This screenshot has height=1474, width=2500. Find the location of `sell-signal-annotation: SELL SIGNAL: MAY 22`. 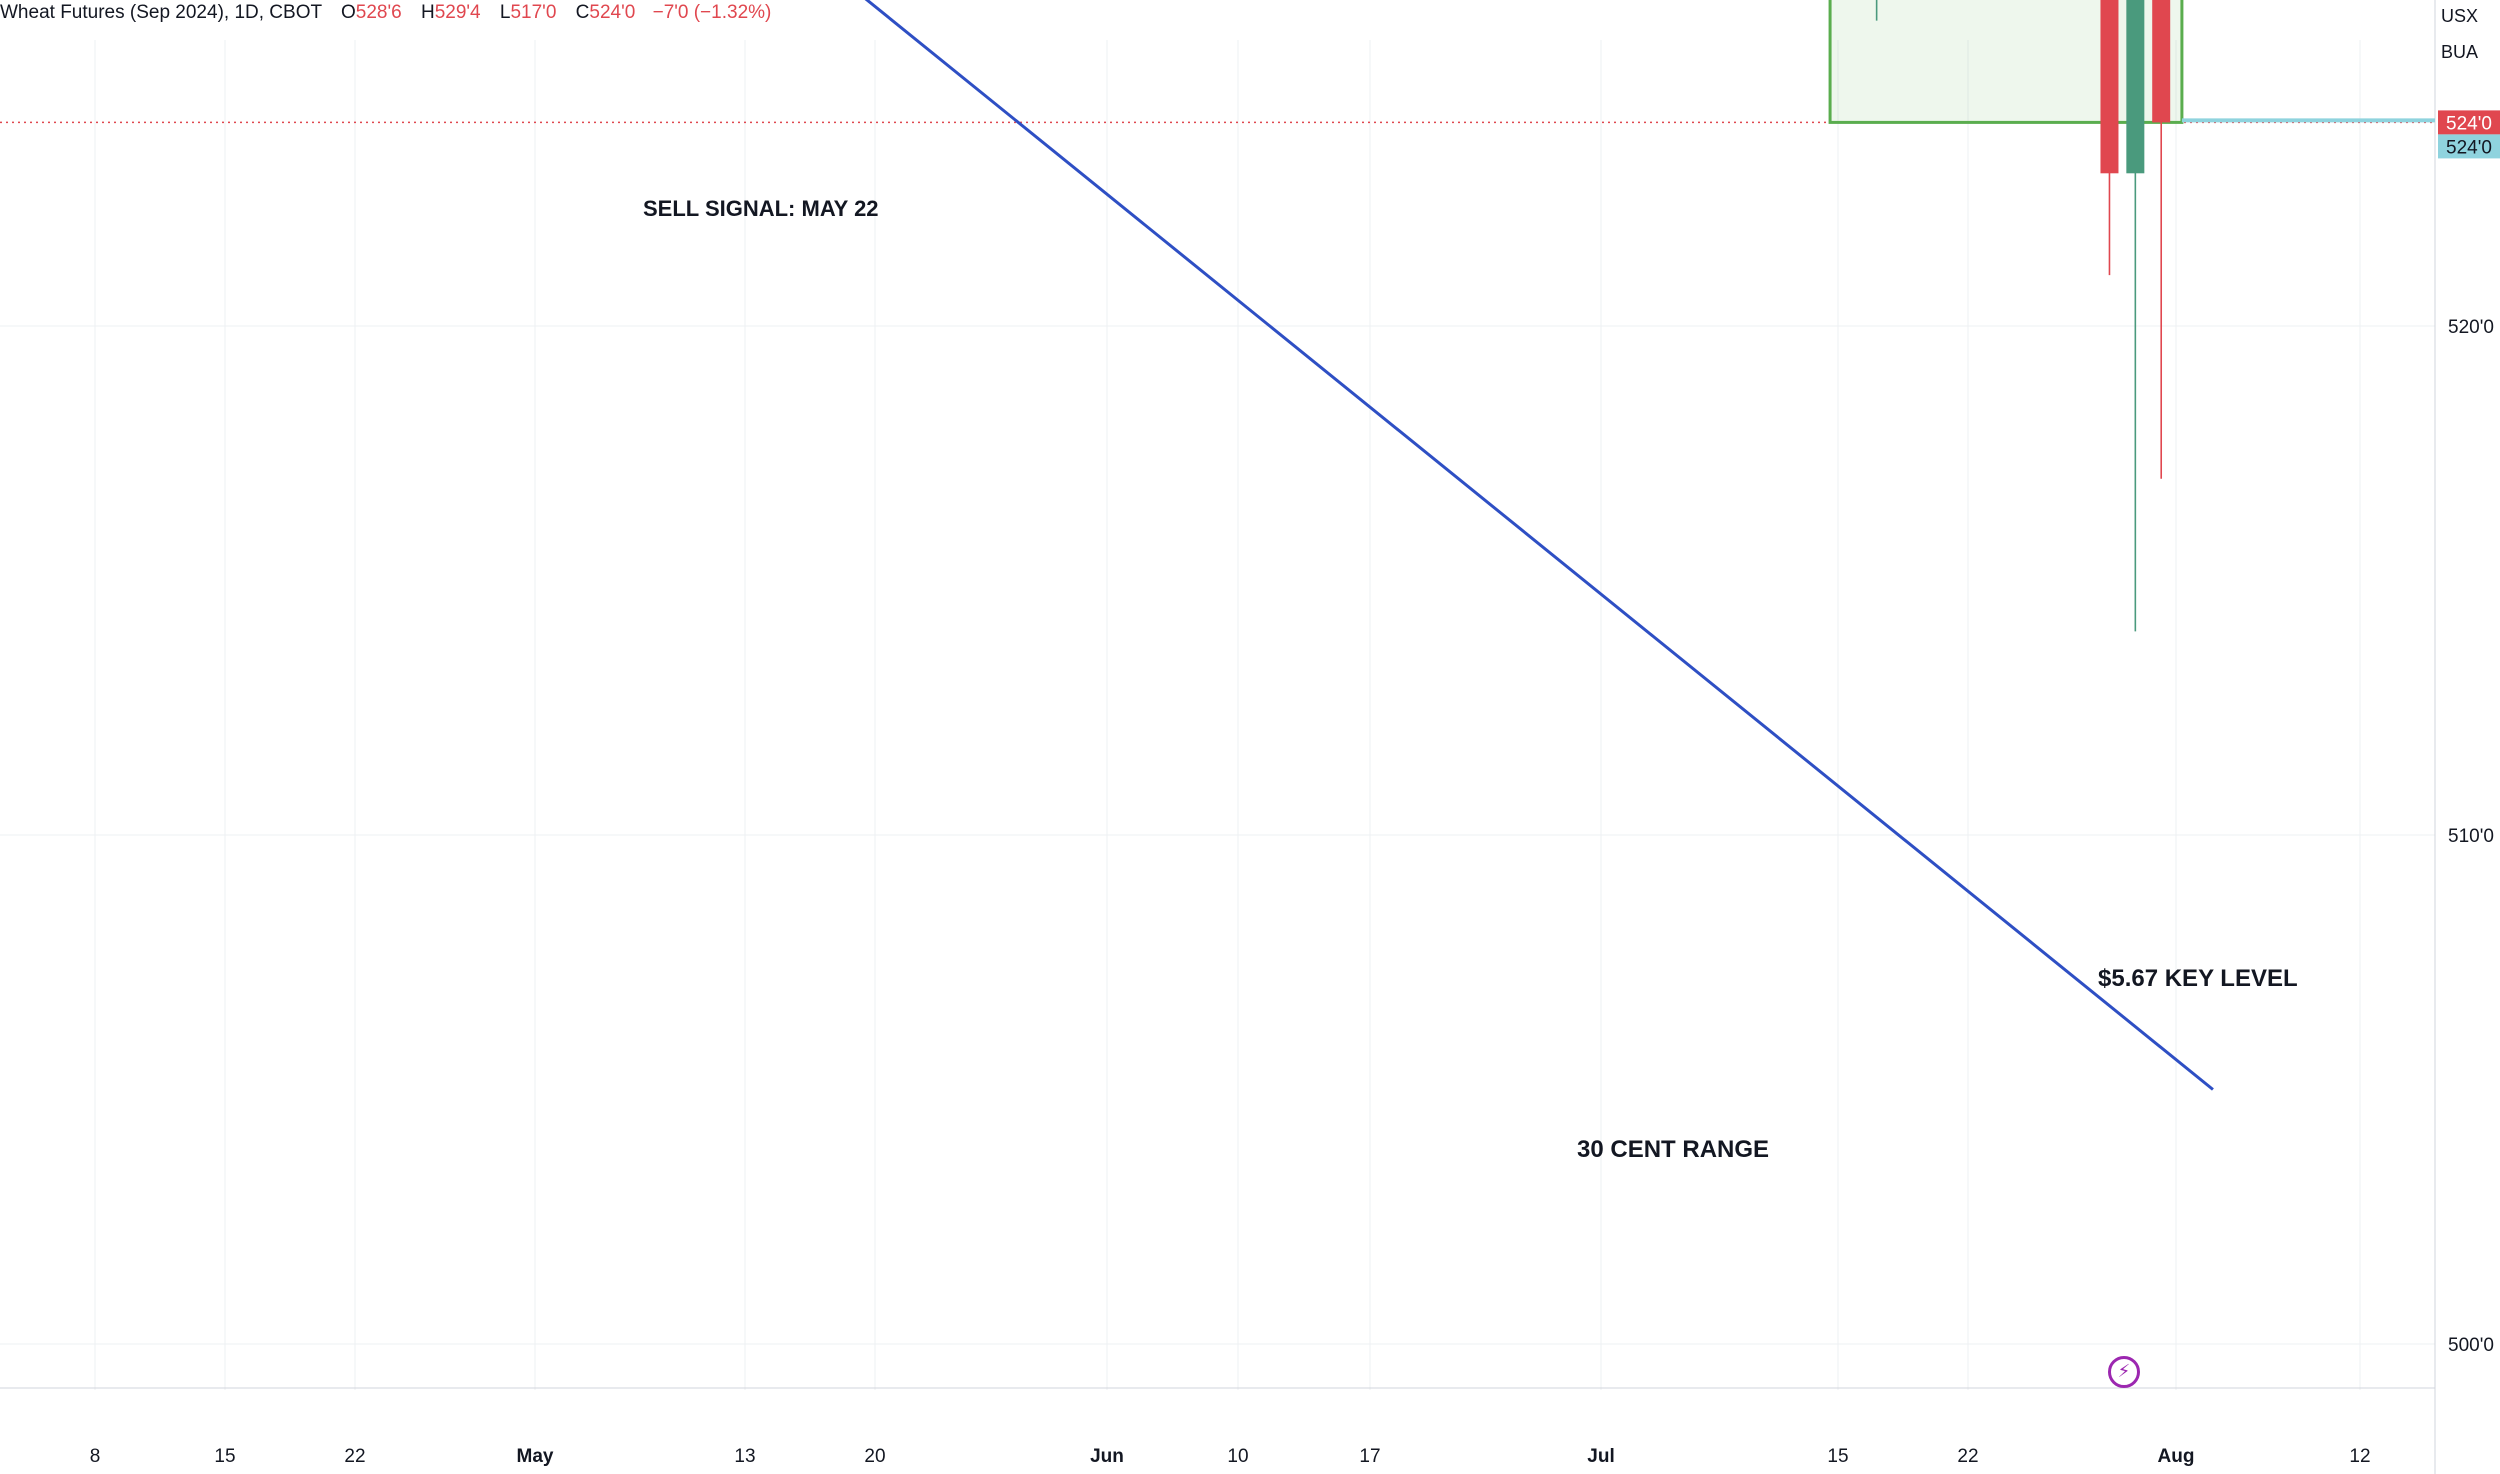

sell-signal-annotation: SELL SIGNAL: MAY 22 is located at coordinates (761, 208).